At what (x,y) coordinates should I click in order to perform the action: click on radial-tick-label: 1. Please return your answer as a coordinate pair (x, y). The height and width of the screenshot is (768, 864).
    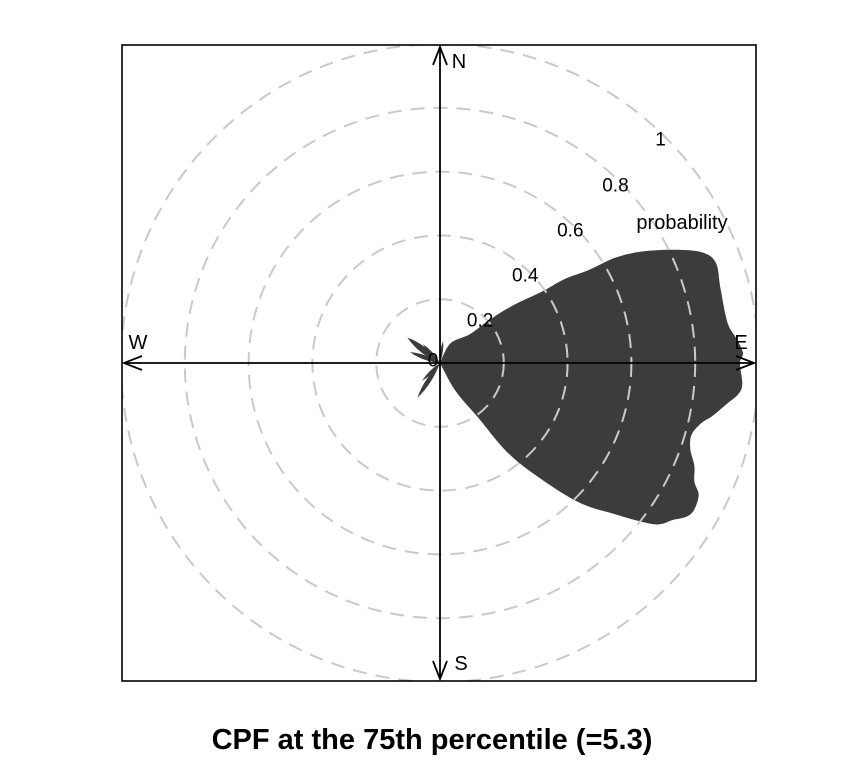
    Looking at the image, I should click on (660, 140).